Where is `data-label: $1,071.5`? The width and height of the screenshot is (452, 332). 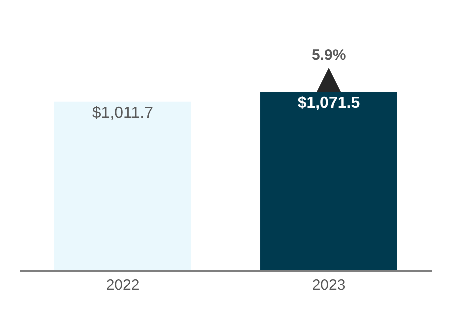 data-label: $1,071.5 is located at coordinates (329, 103).